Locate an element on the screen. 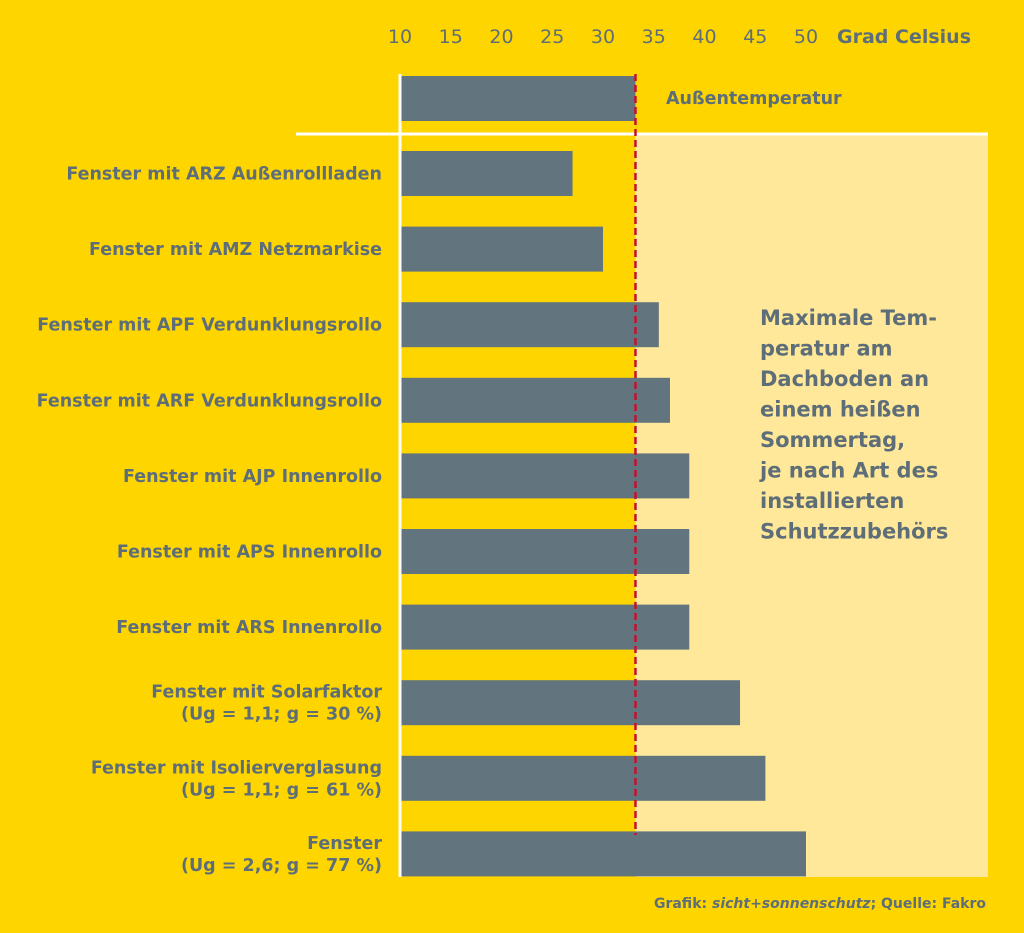 The height and width of the screenshot is (933, 1024). x-tick-label: 50 is located at coordinates (806, 37).